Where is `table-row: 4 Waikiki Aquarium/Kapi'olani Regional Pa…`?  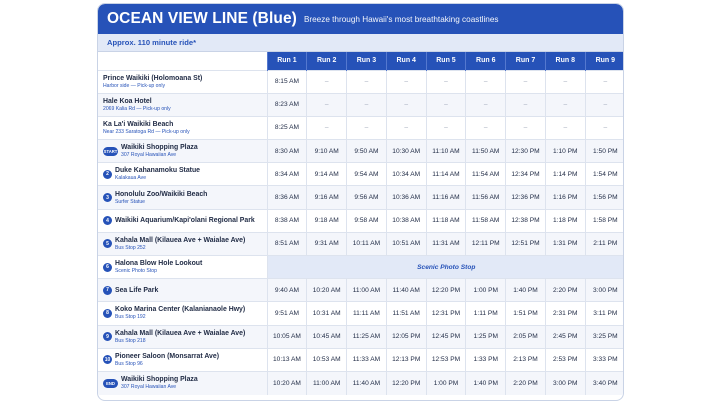
table-row: 4 Waikiki Aquarium/Kapi'olani Regional Pa… is located at coordinates (360, 220).